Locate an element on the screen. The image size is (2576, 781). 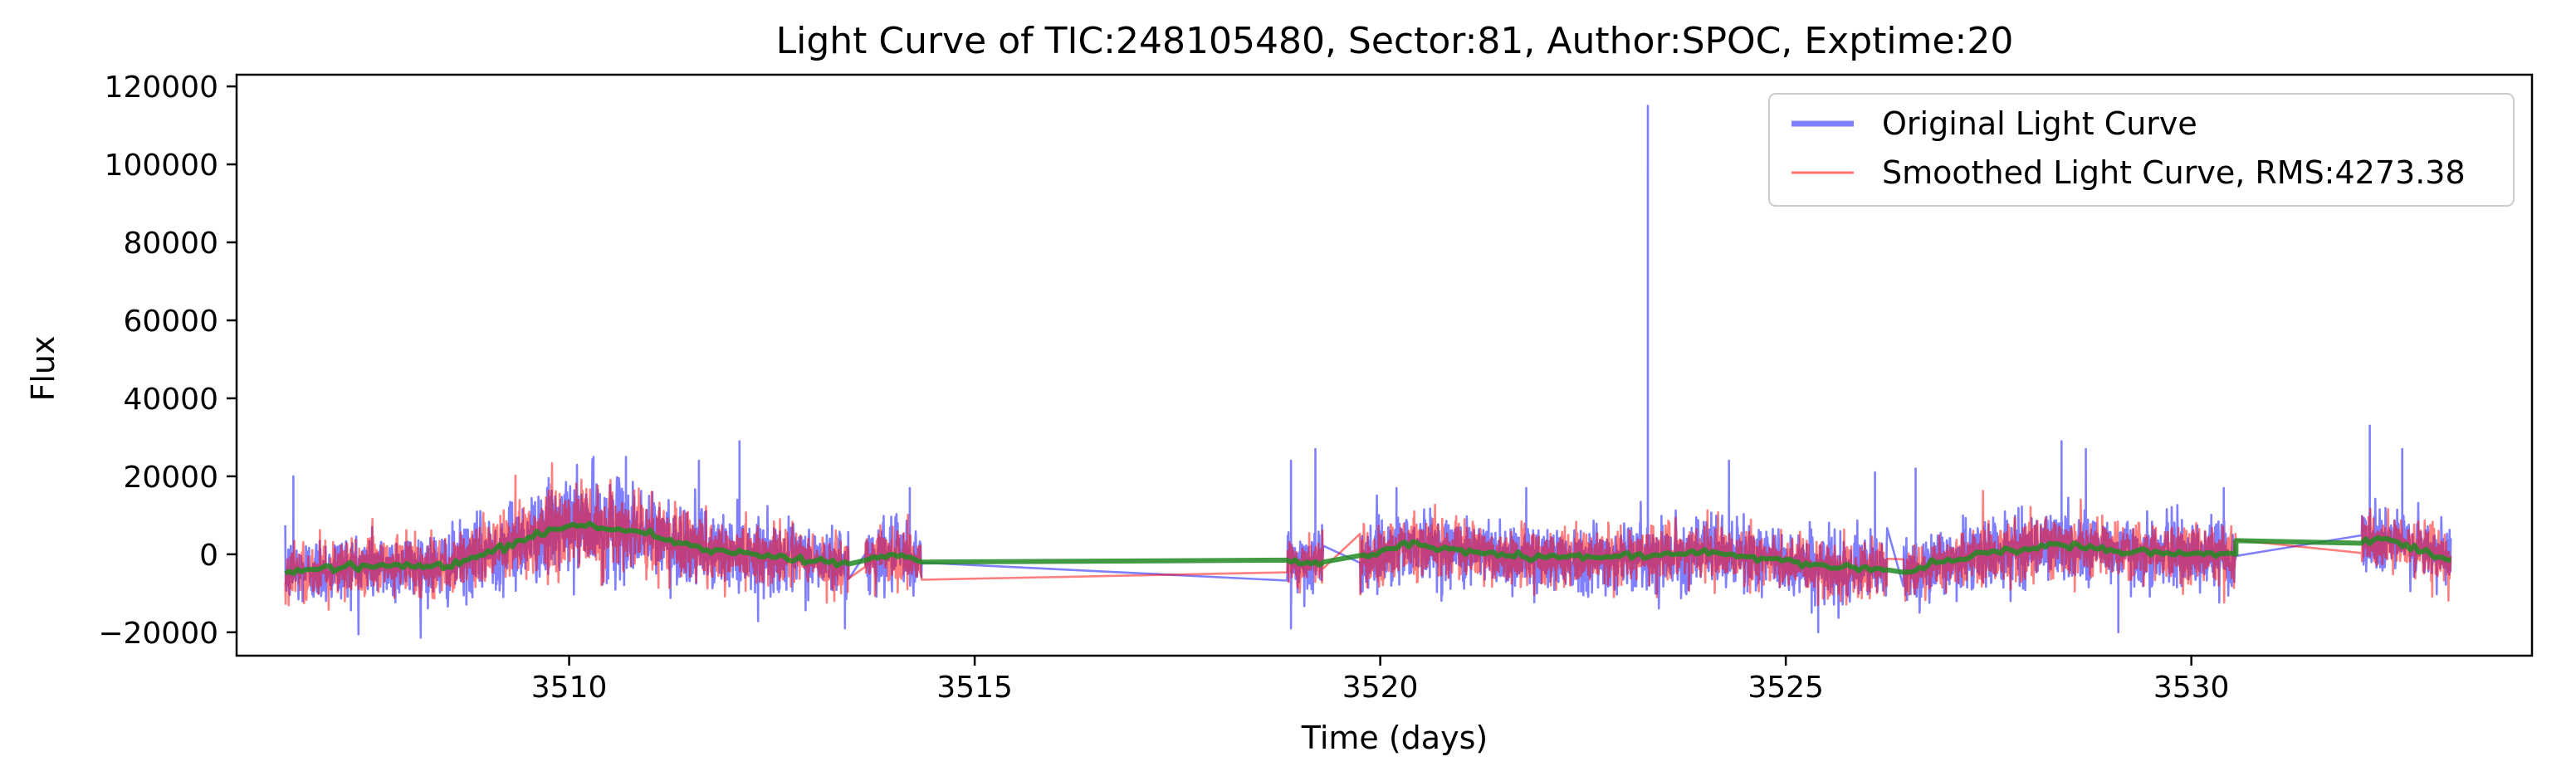
y-tick-label-6: 100000 is located at coordinates (161, 166).